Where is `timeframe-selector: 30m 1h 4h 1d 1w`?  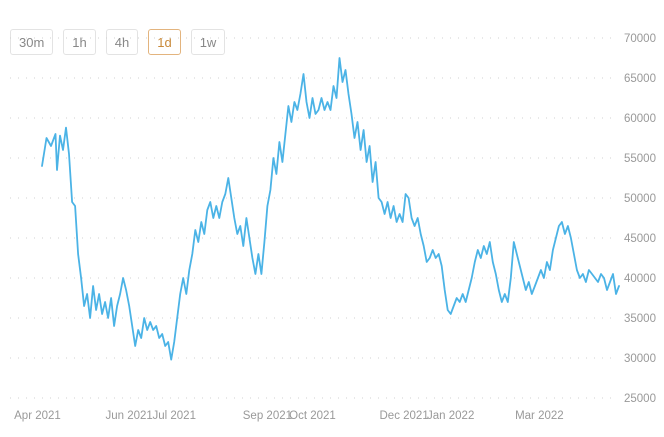
timeframe-selector: 30m 1h 4h 1d 1w is located at coordinates (118, 42).